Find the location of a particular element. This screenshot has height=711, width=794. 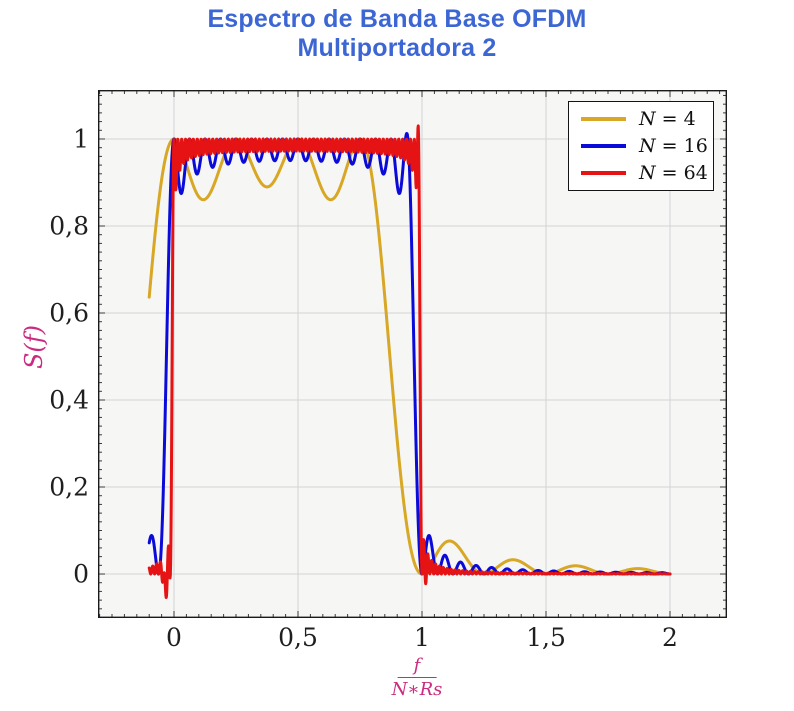

chart-title-line2: Multiportadora 2 is located at coordinates (397, 48).